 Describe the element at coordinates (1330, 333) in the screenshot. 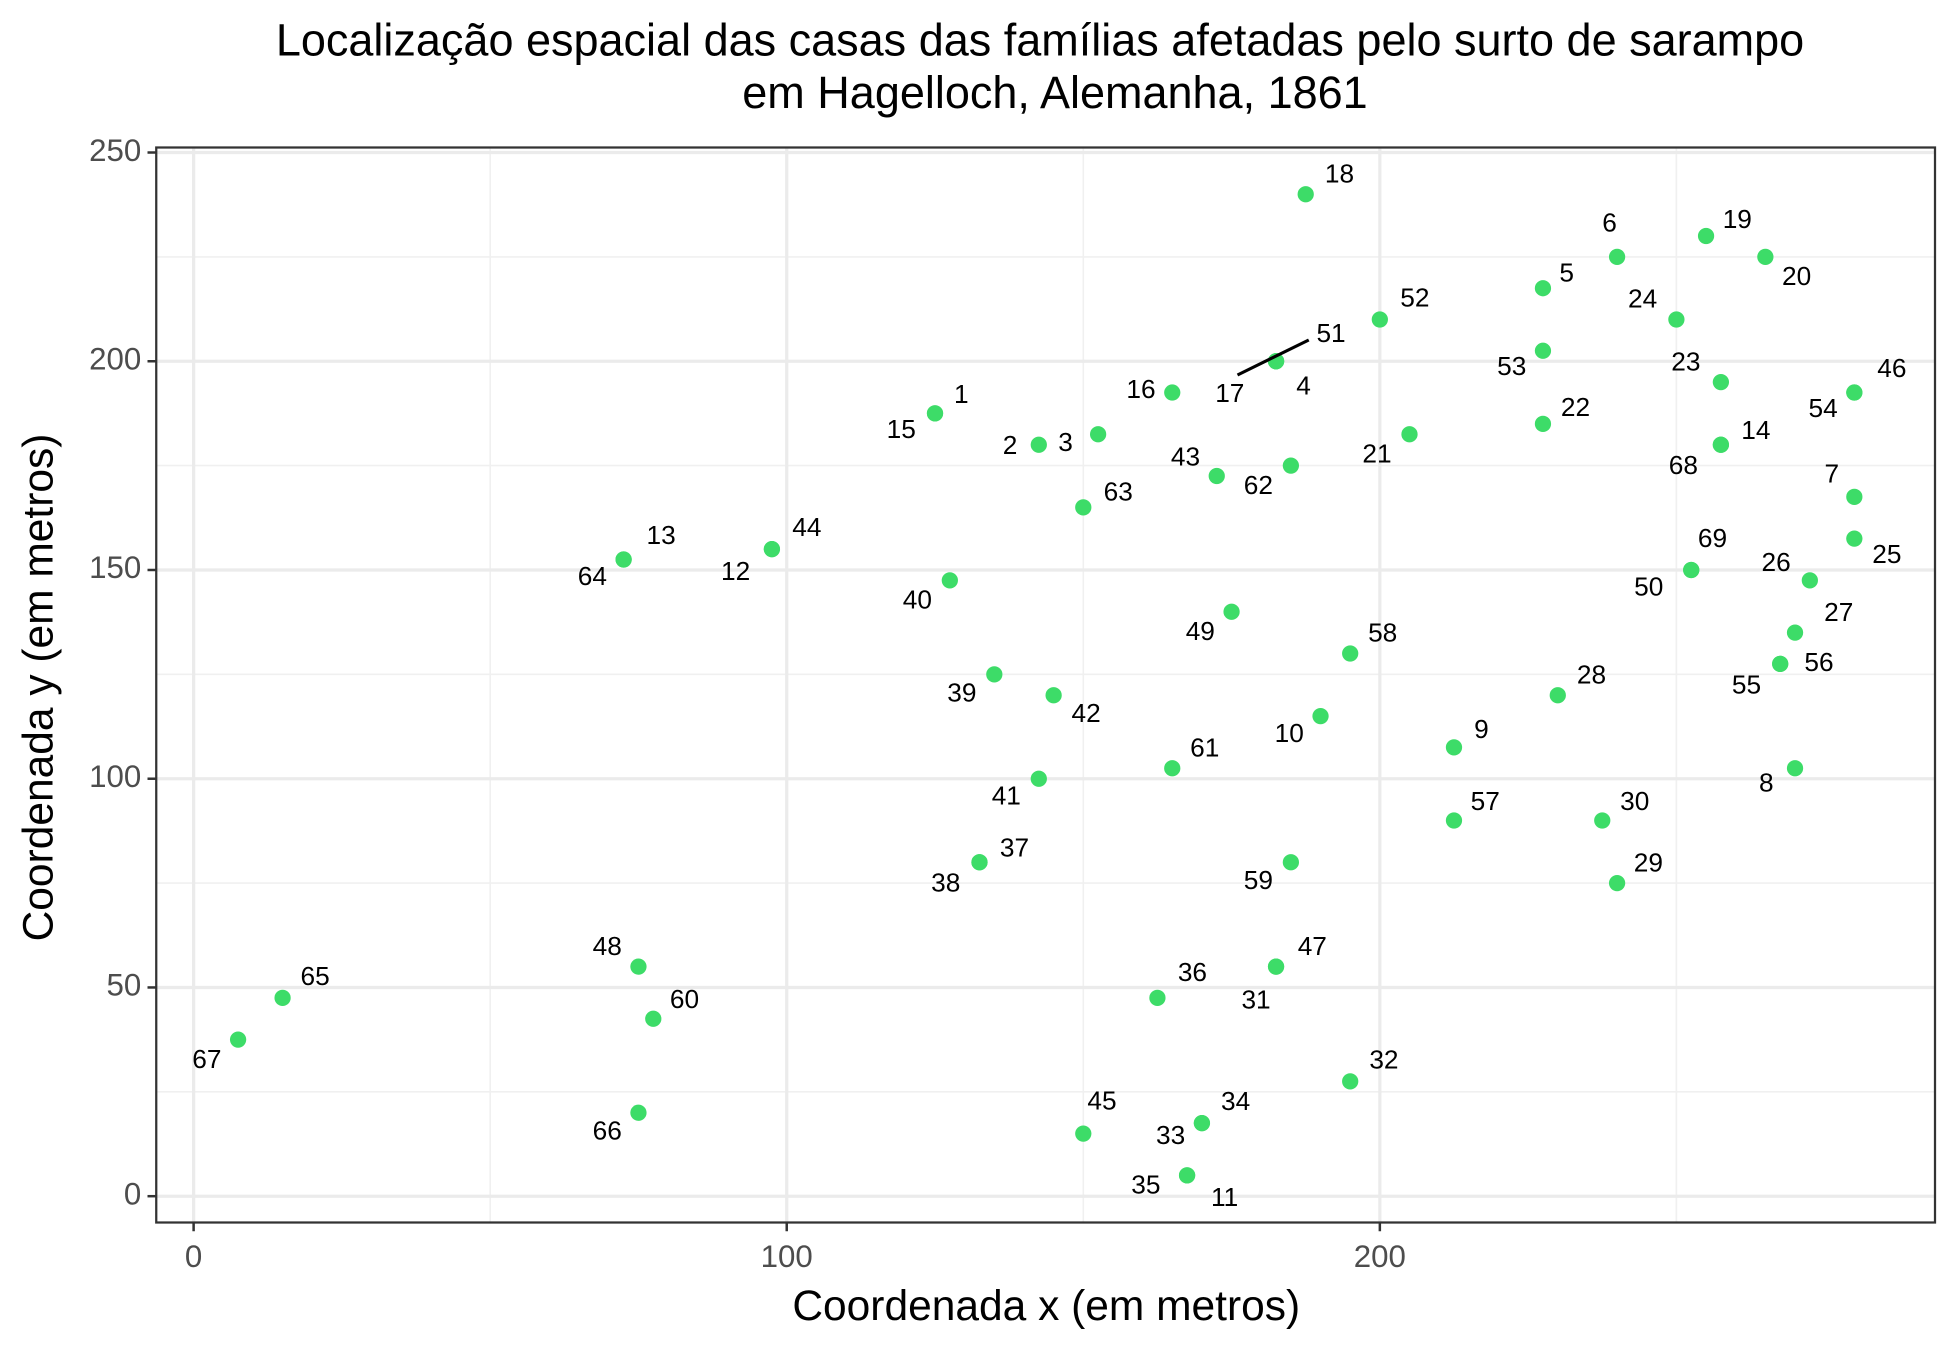

I see `point-label: 51` at that location.